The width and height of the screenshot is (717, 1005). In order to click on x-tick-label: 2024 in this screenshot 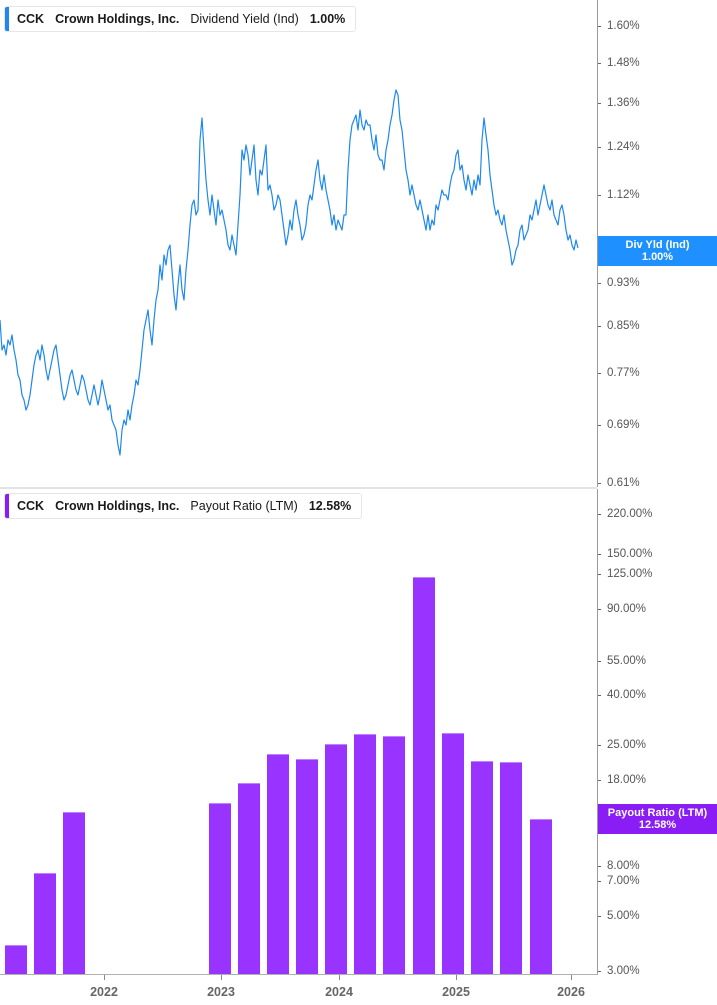, I will do `click(339, 992)`.